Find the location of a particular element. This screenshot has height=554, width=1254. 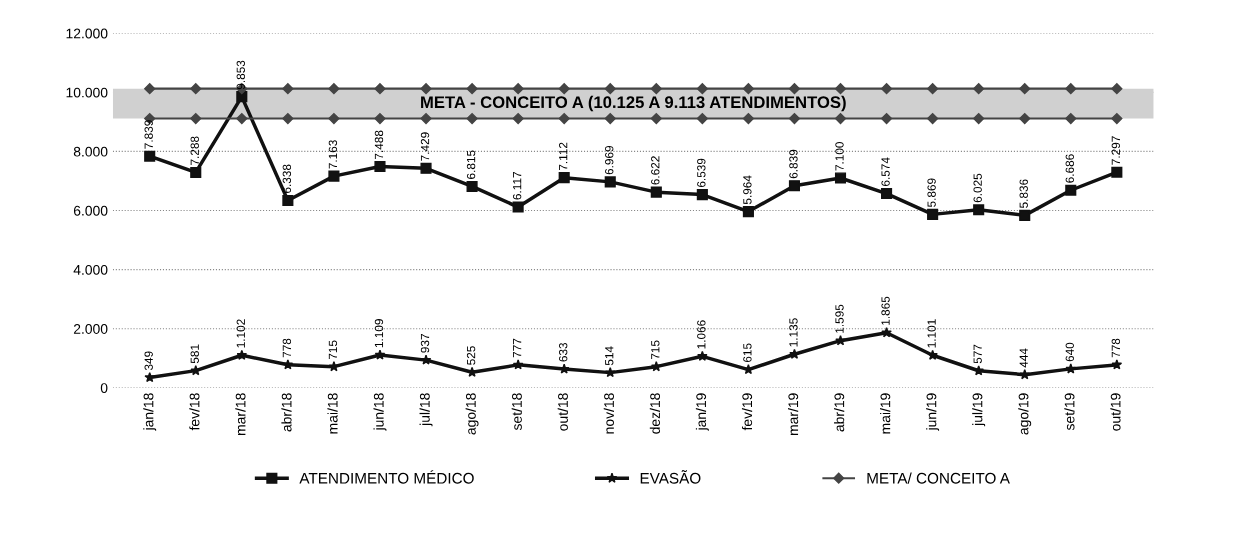

data-label: 6.025 is located at coordinates (977, 188).